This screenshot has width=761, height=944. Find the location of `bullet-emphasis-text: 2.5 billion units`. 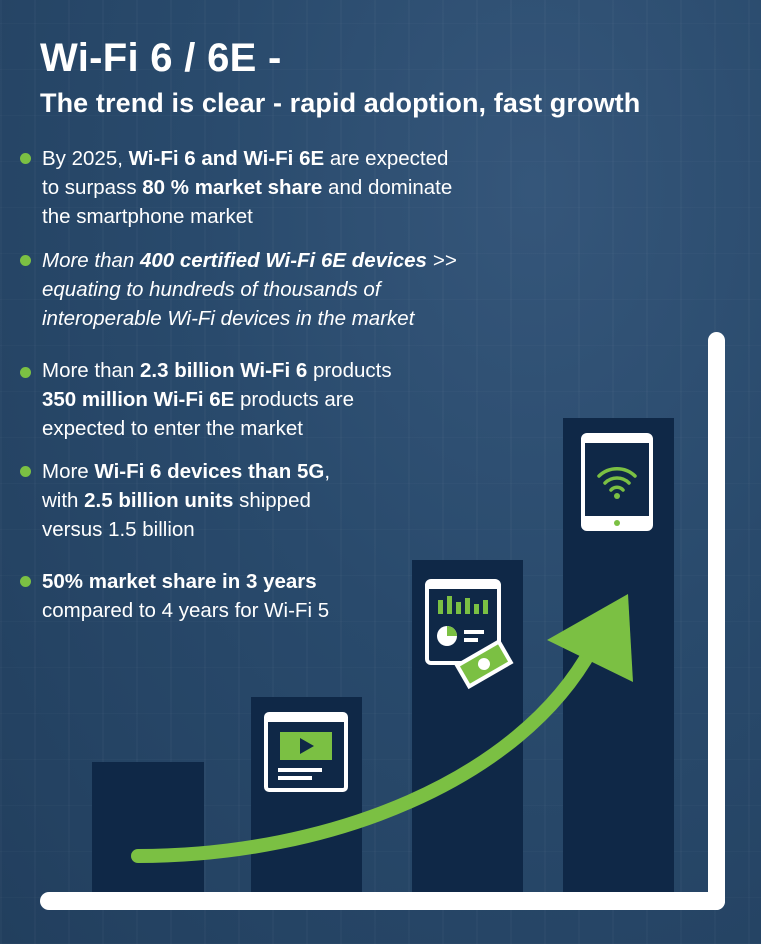

bullet-emphasis-text: 2.5 billion units is located at coordinates (159, 500).